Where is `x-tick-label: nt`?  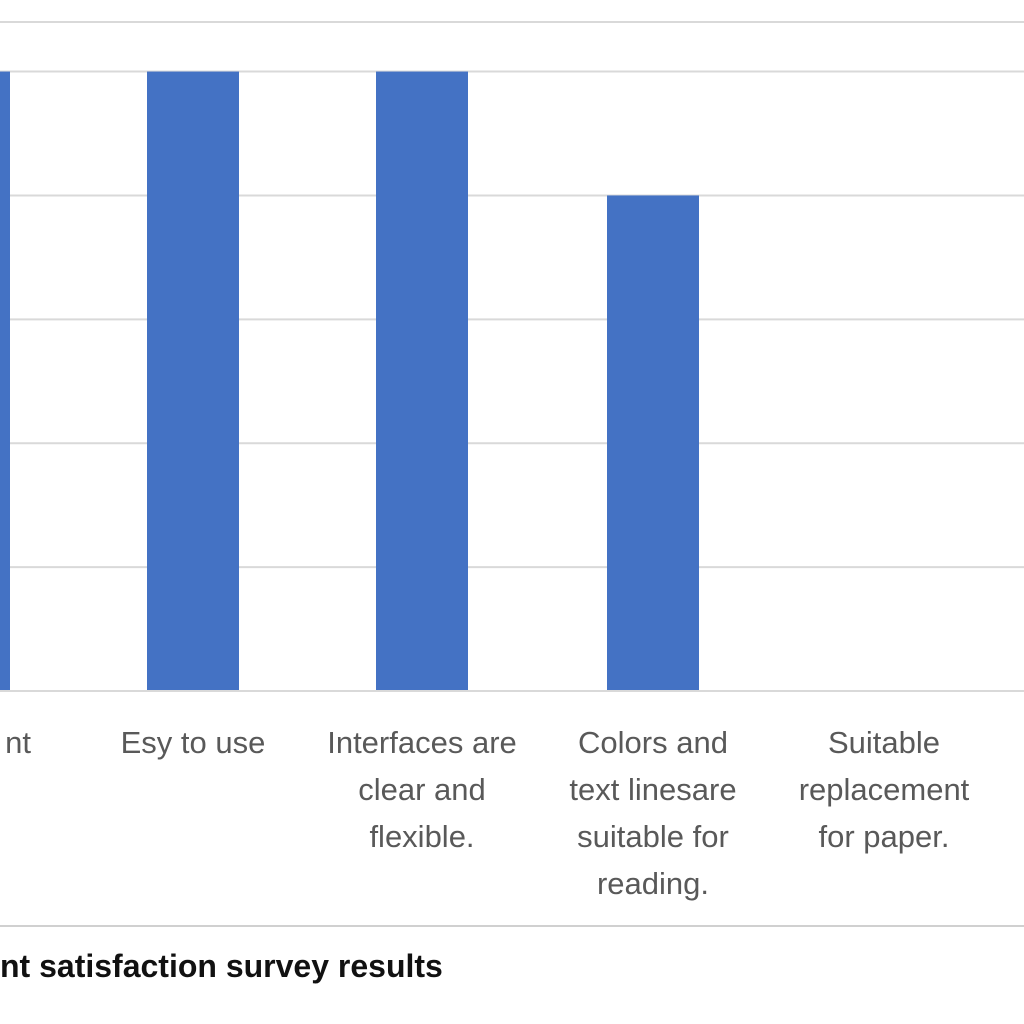 x-tick-label: nt is located at coordinates (18, 742).